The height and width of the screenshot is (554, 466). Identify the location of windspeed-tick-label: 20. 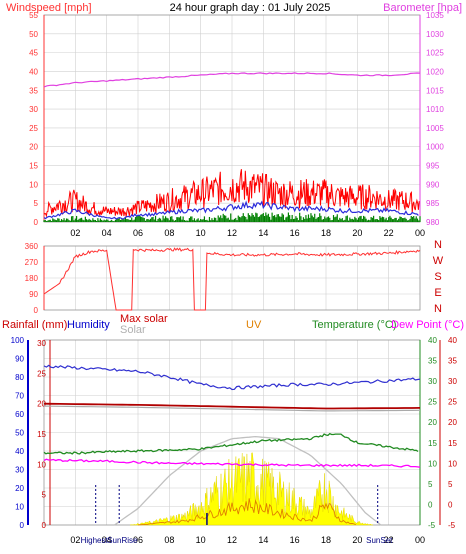
(33, 147).